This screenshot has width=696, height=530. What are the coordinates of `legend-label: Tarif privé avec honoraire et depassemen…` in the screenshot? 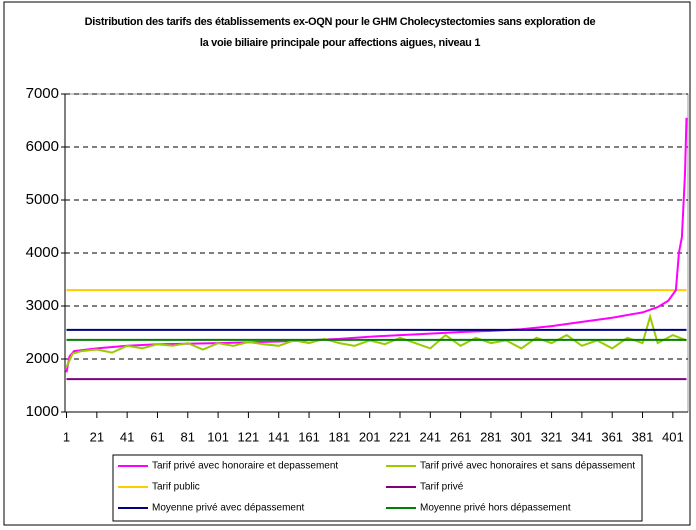 It's located at (245, 466).